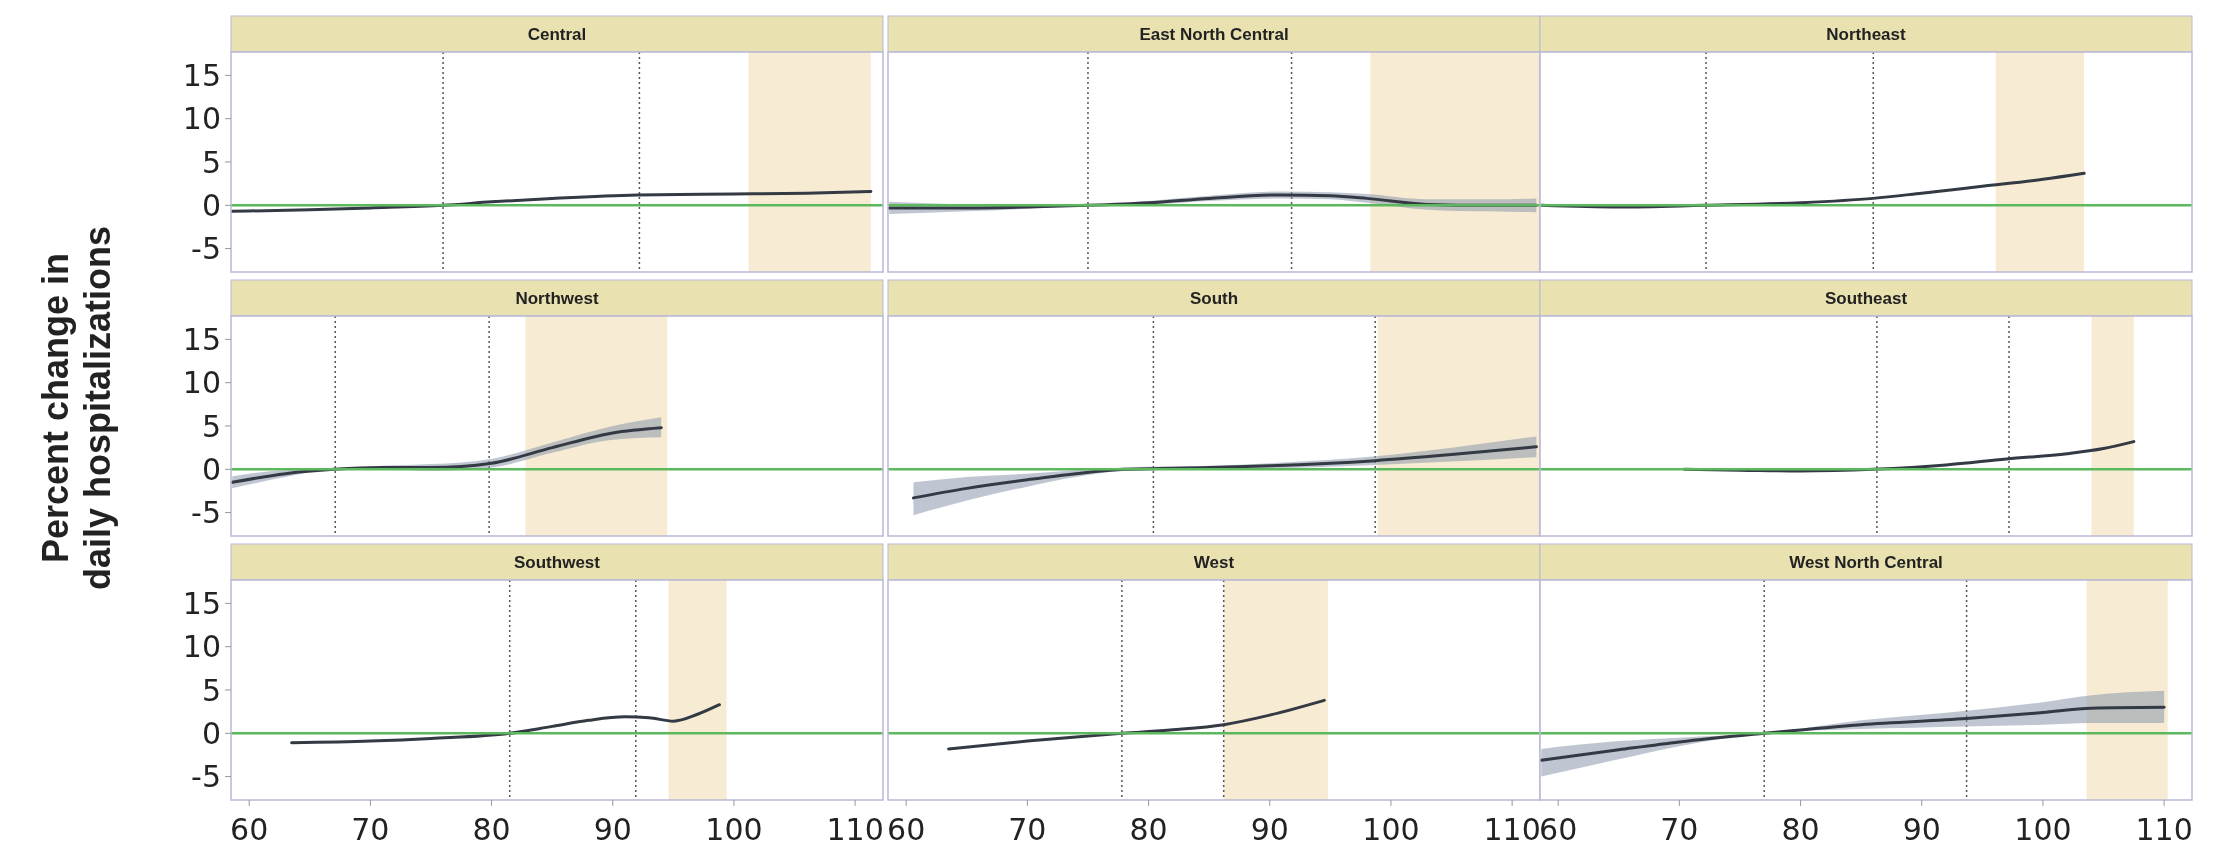 The image size is (2216, 856). Describe the element at coordinates (1214, 562) in the screenshot. I see `chart-title: West` at that location.